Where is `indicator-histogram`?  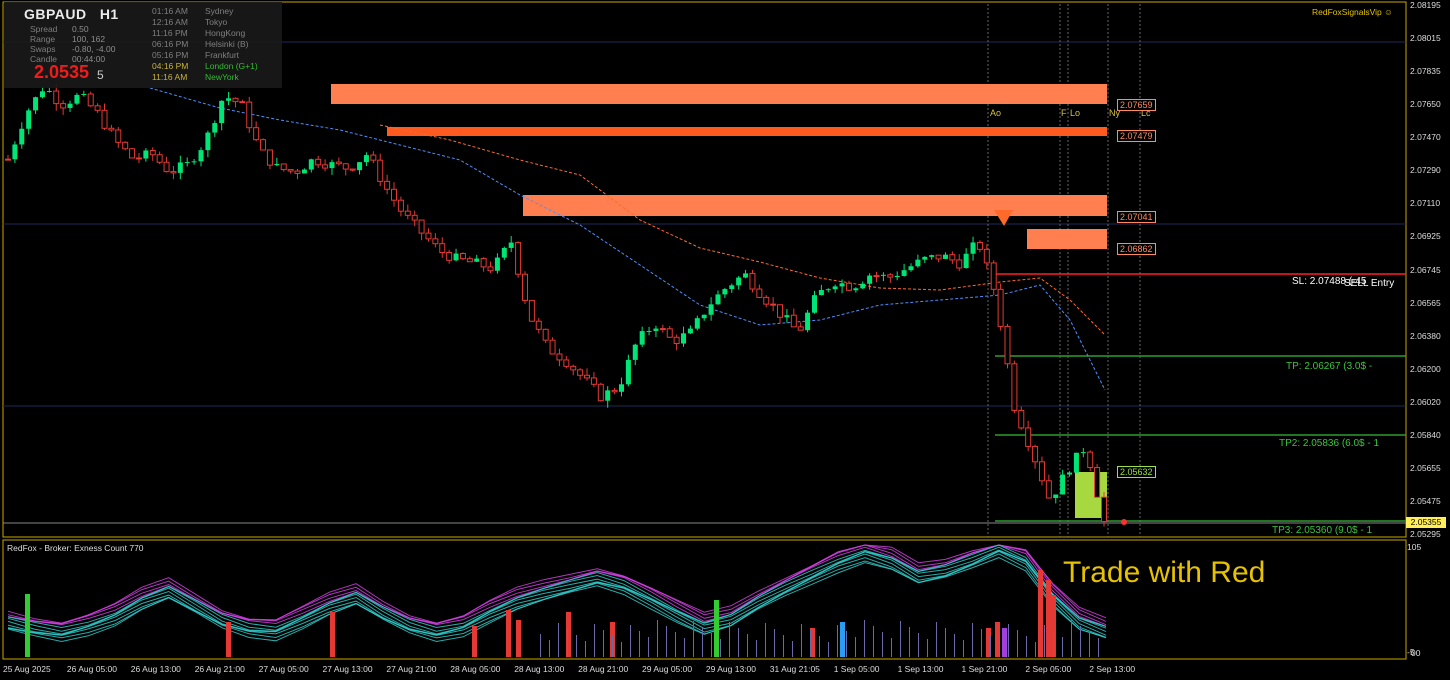
indicator-histogram is located at coordinates (562, 613).